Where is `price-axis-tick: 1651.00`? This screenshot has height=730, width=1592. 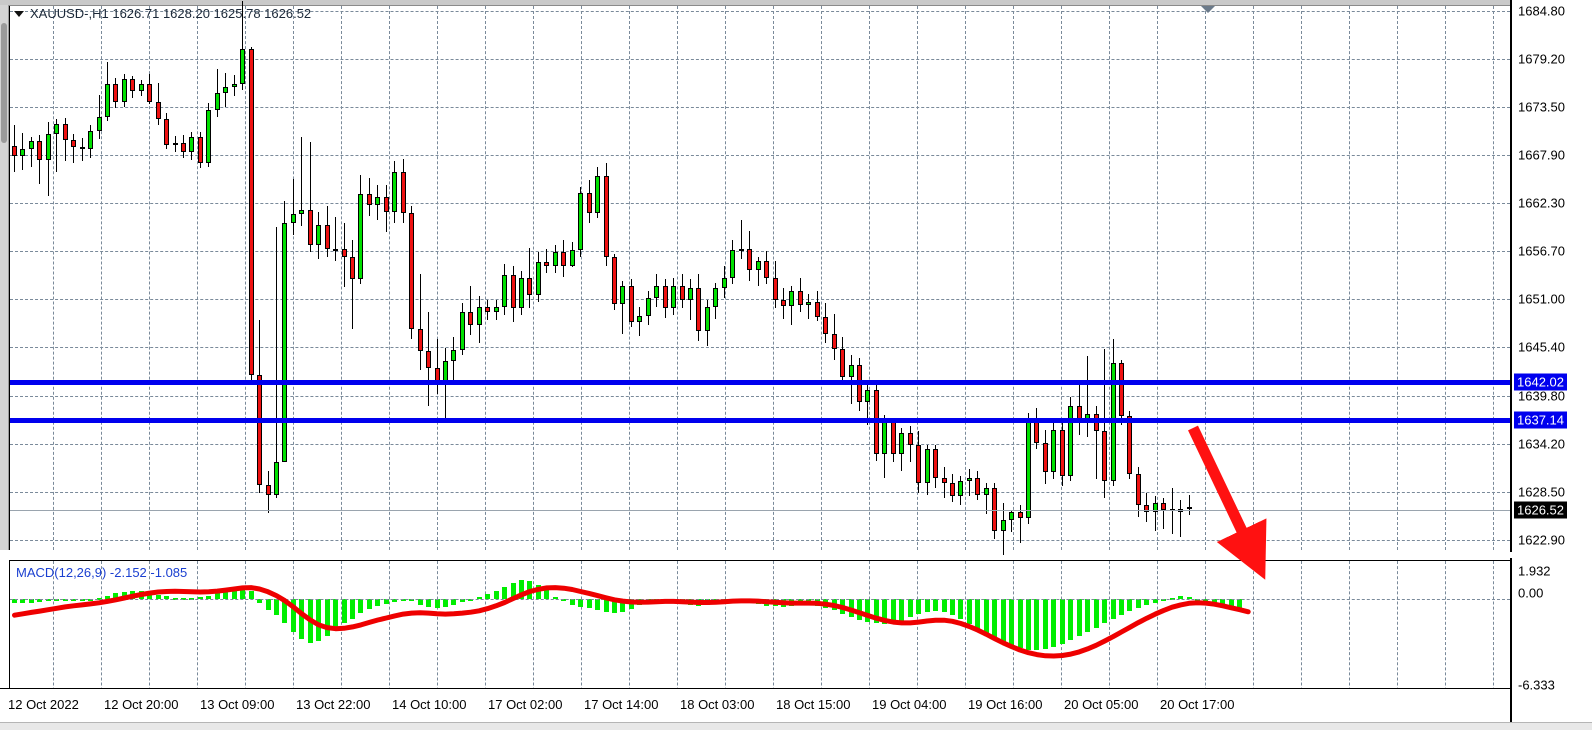
price-axis-tick: 1651.00 is located at coordinates (1541, 299).